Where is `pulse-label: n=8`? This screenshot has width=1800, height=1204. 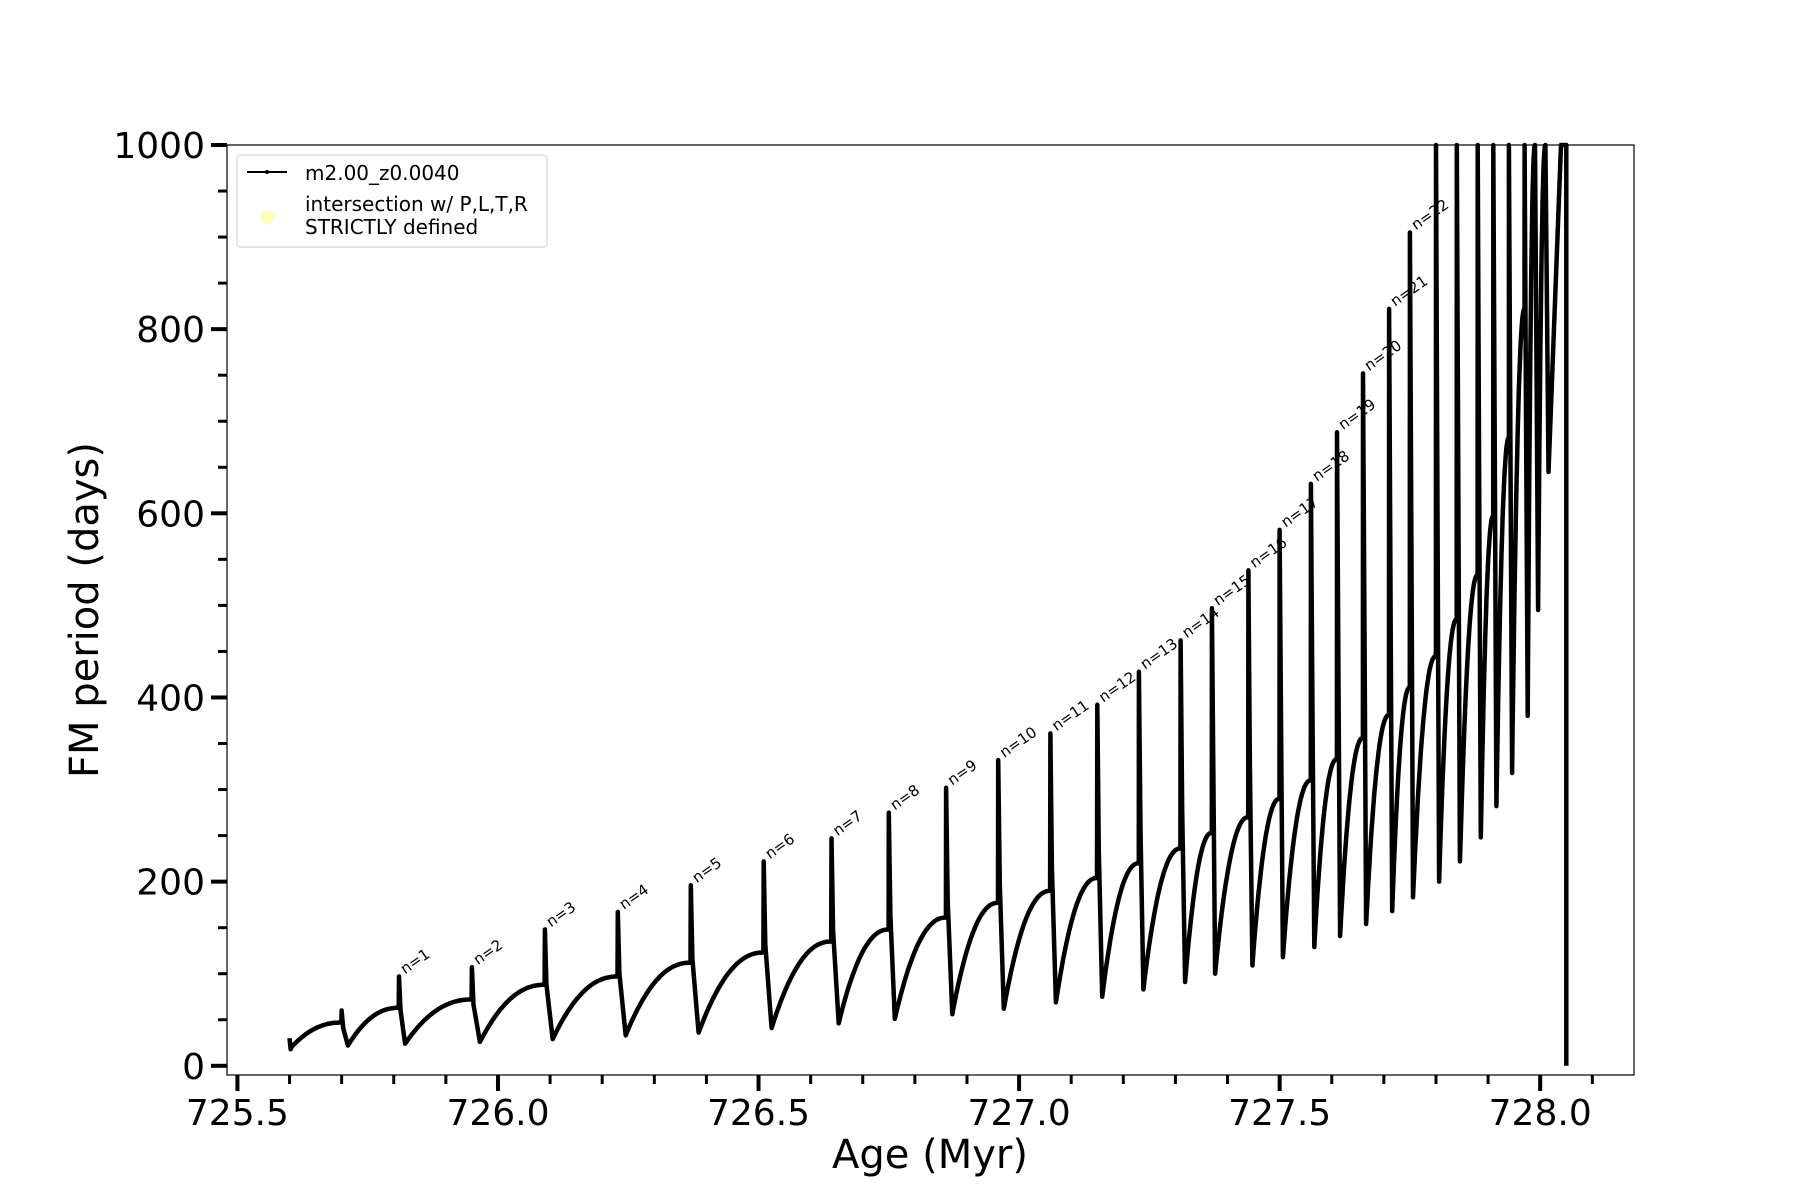 pulse-label: n=8 is located at coordinates (905, 797).